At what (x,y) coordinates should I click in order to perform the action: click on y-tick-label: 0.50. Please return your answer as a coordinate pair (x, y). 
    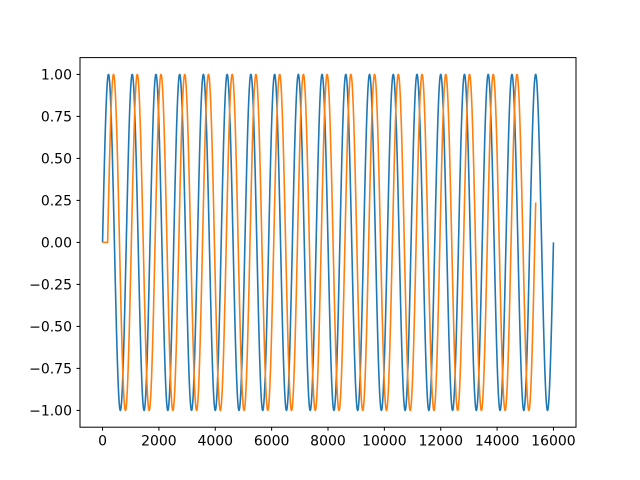
    Looking at the image, I should click on (56, 159).